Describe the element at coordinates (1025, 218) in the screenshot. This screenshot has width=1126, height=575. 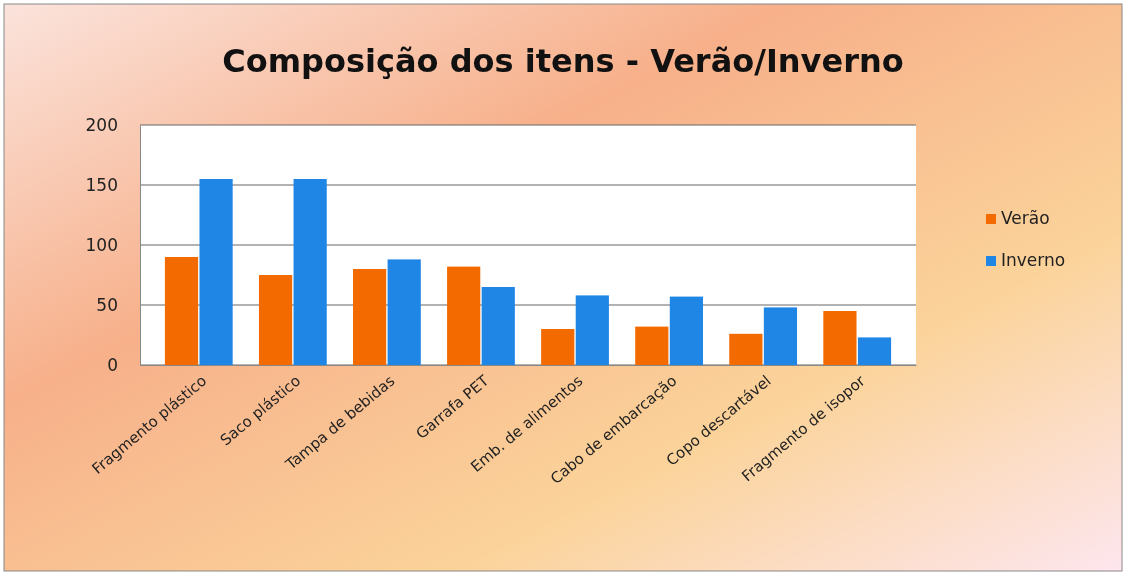
I see `legend-label: Verão` at that location.